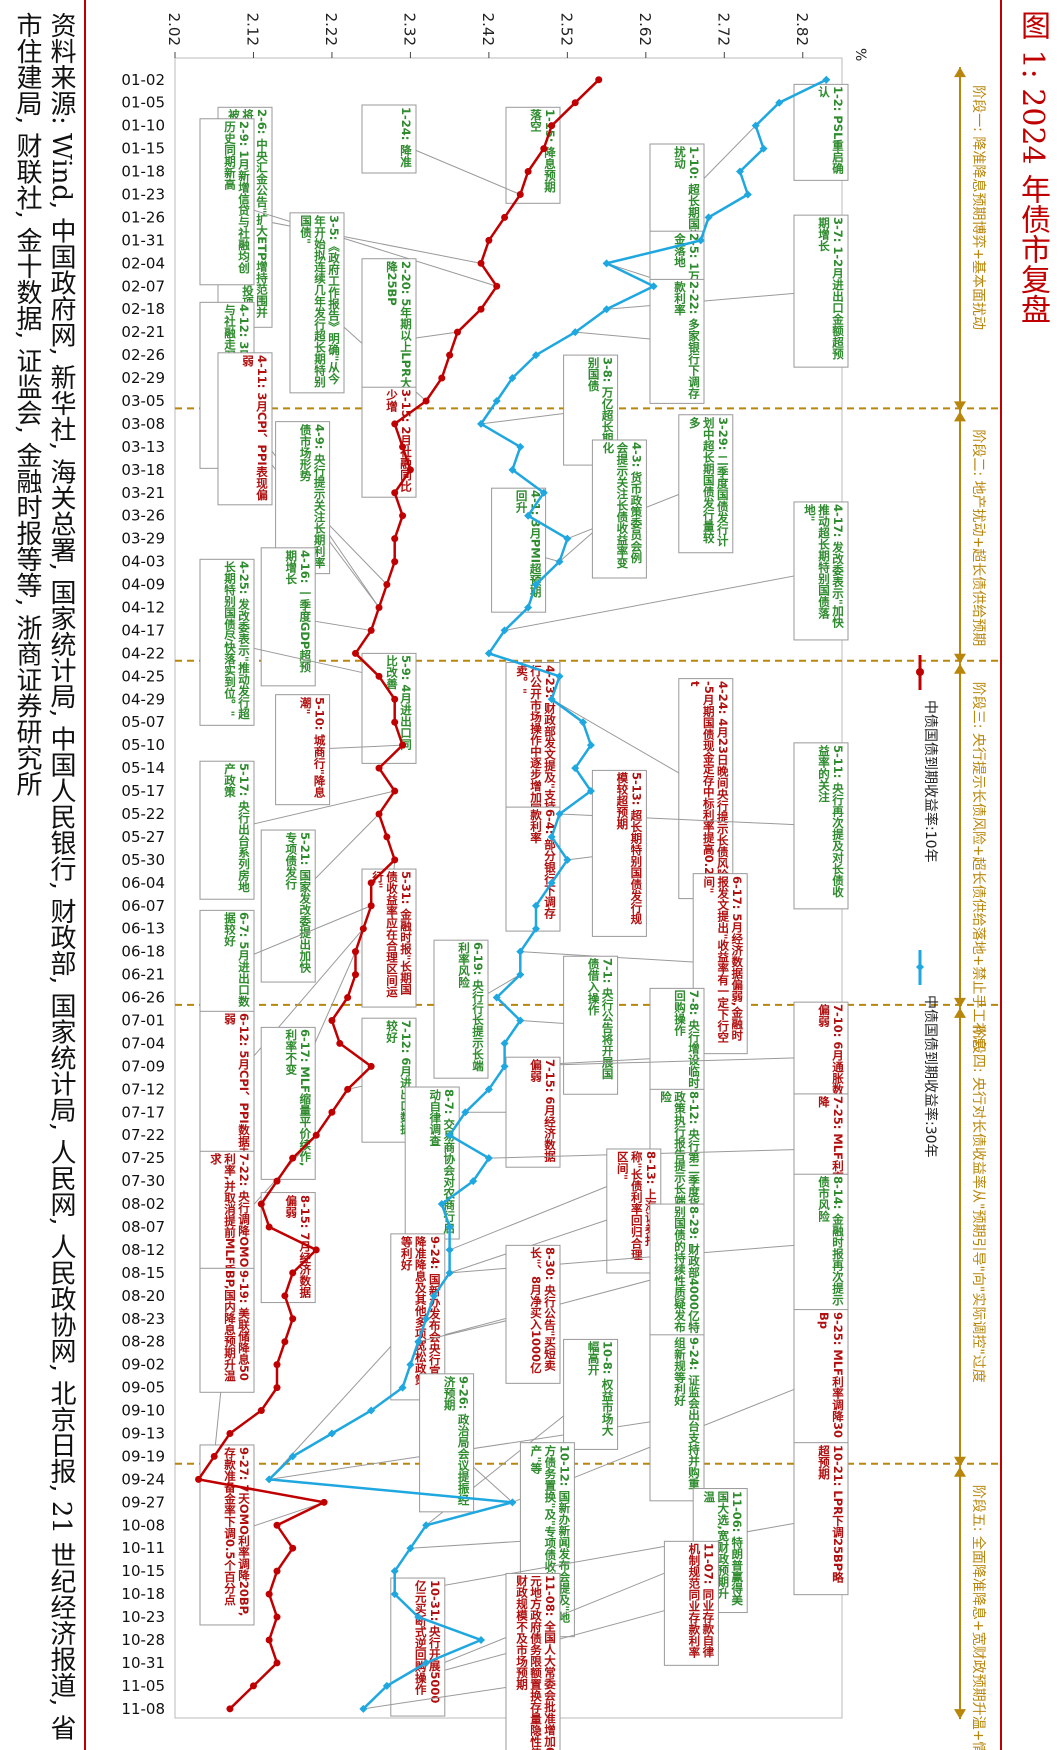 This screenshot has width=1064, height=1750. What do you see at coordinates (831, 821) in the screenshot?
I see `annotation-text-frame: 5-11: 央行再次提及对长债收益率的关注` at bounding box center [831, 821].